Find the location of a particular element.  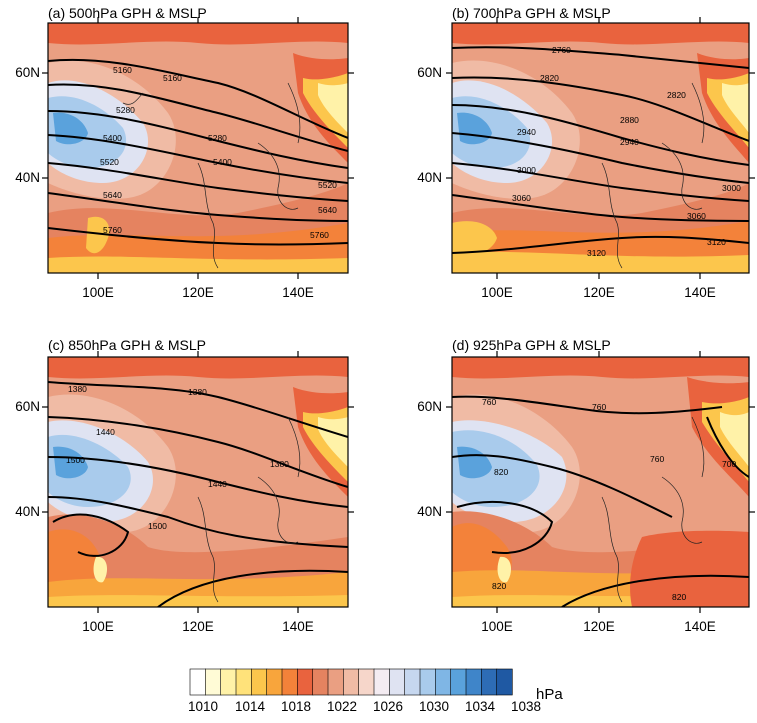

colorbar is located at coordinates (351, 682).